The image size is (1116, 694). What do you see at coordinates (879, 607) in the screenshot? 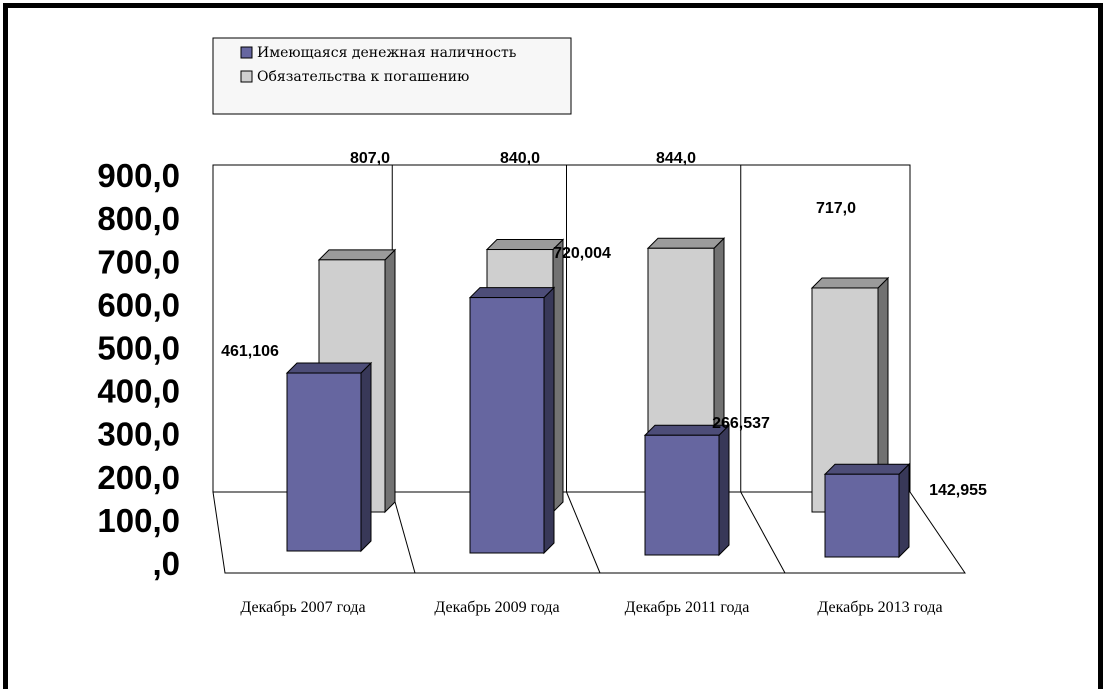
I see `x-tick-label: Декабрь 2013 года` at bounding box center [879, 607].